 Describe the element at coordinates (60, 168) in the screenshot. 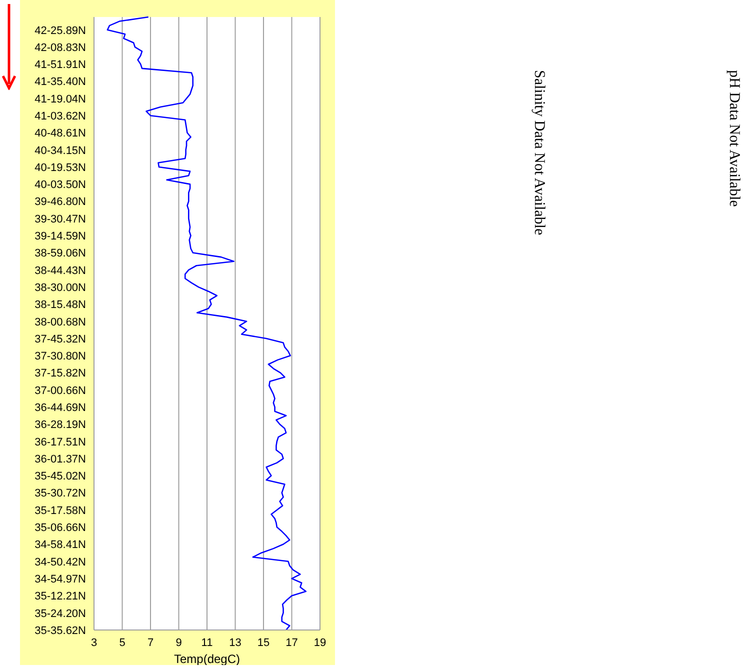

I see `y-tick-label: 40-19.53N` at that location.